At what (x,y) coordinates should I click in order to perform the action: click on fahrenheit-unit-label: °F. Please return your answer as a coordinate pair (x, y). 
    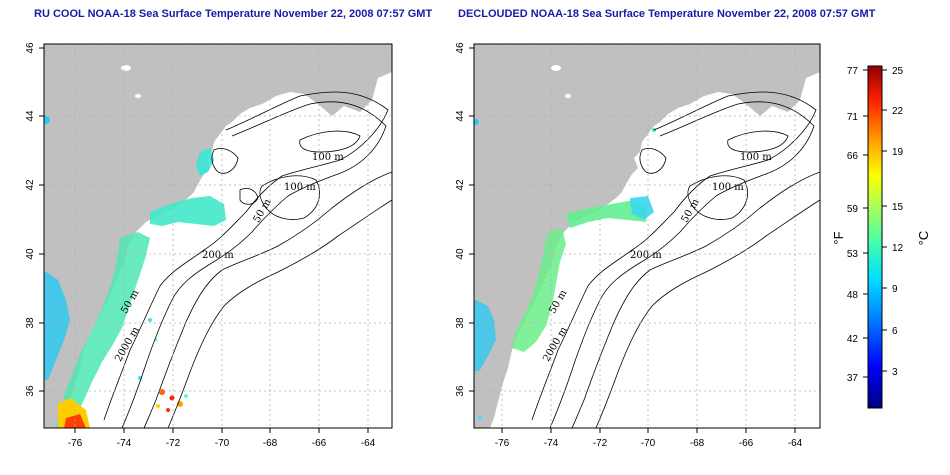
    Looking at the image, I should click on (838, 237).